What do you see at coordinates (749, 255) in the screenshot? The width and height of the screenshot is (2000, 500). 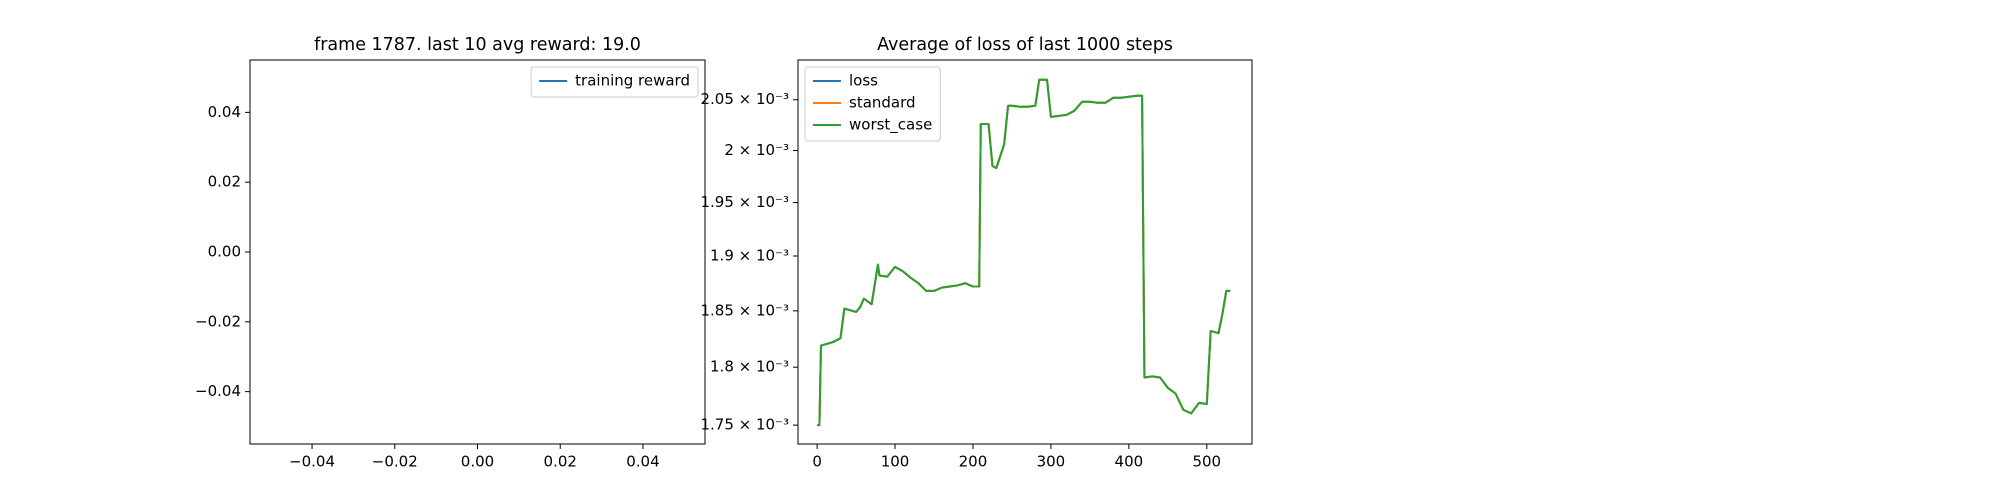 I see `y-tick-label: 1.9 × 10⁻³` at bounding box center [749, 255].